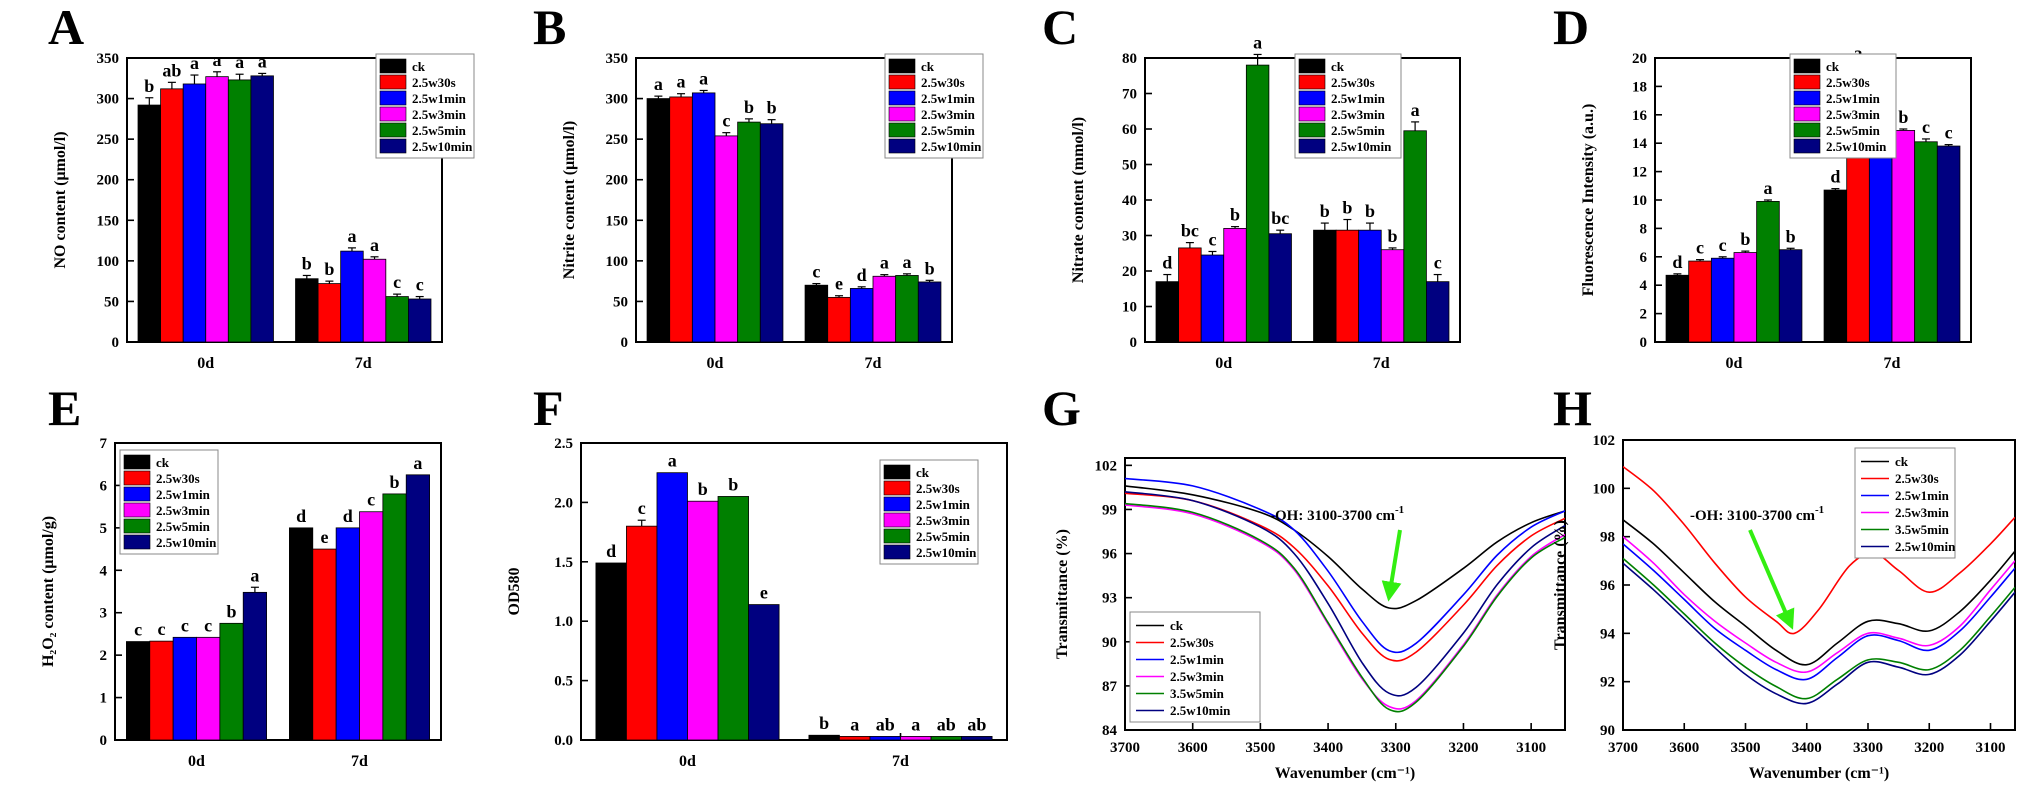  What do you see at coordinates (1922, 512) in the screenshot?
I see `legend-label-H: 2.5w3min` at bounding box center [1922, 512].